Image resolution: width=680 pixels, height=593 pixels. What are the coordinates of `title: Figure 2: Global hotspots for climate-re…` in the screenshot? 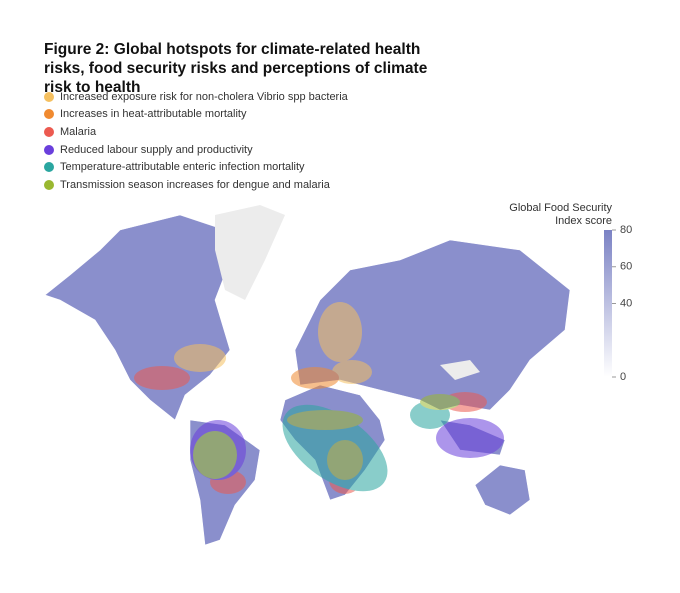 It's located at (236, 68).